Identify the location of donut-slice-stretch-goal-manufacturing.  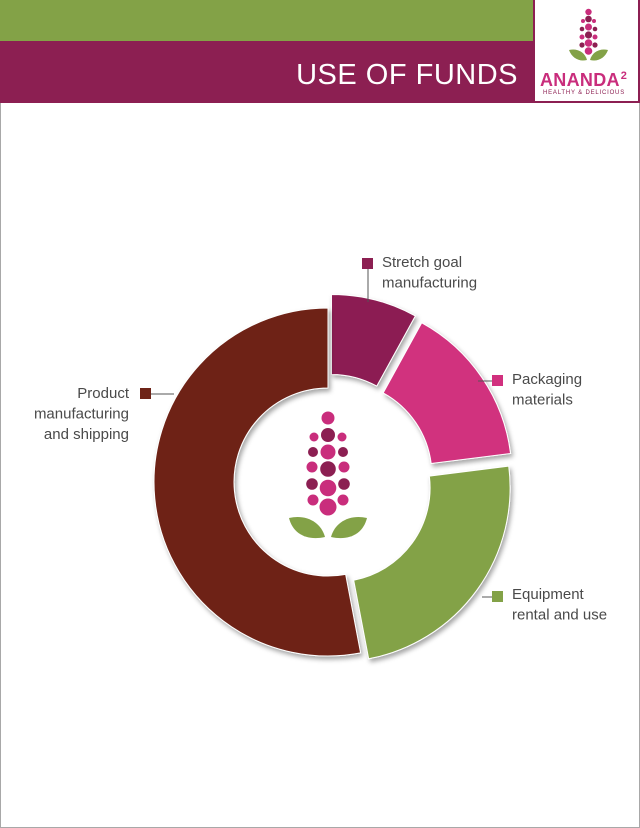
(373, 340).